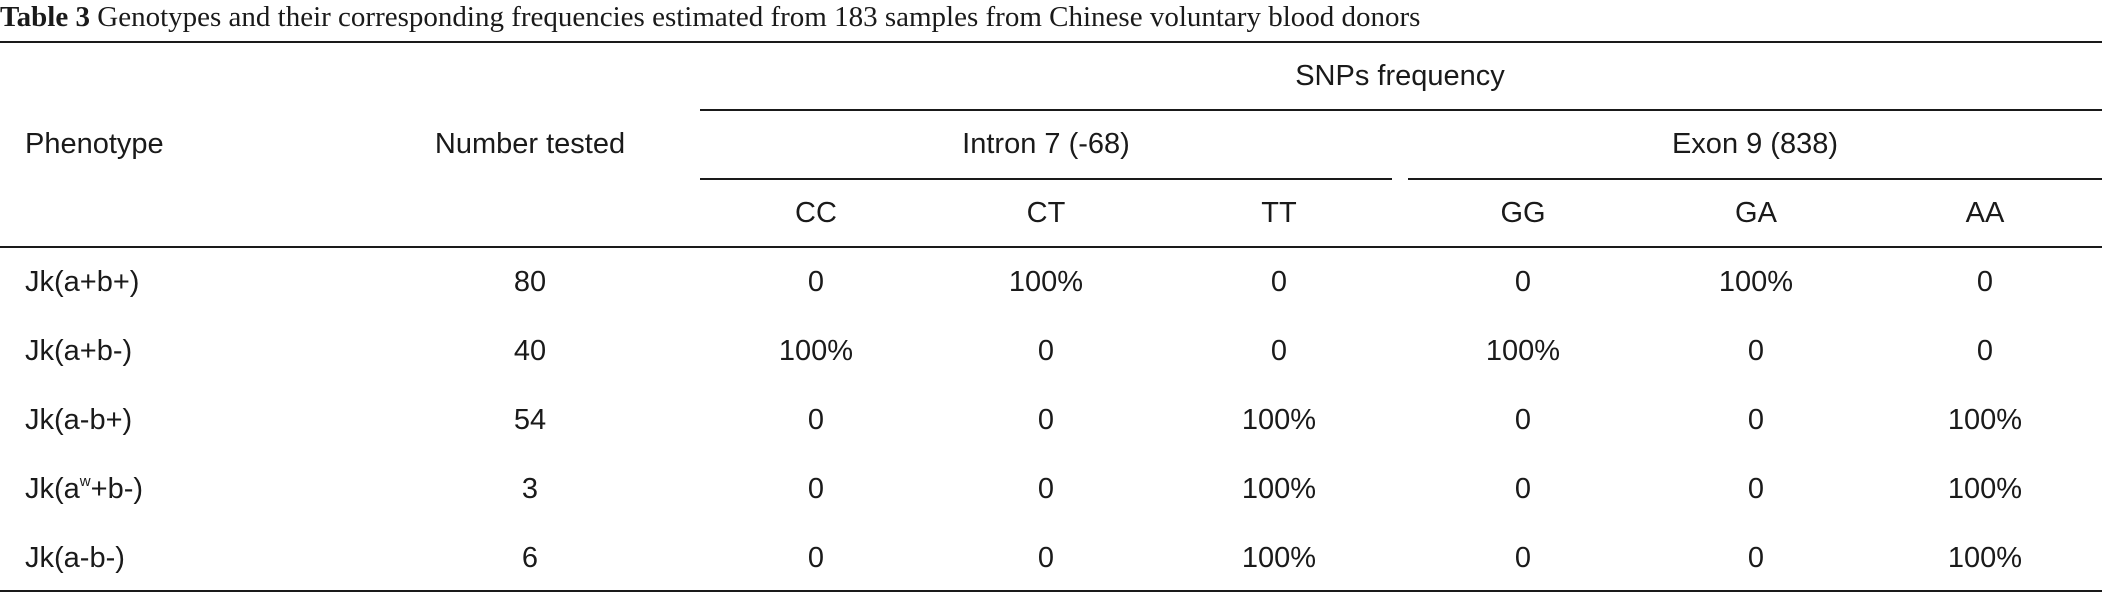 This screenshot has height=594, width=2102. Describe the element at coordinates (85, 481) in the screenshot. I see `phenotype-superscript: w` at that location.